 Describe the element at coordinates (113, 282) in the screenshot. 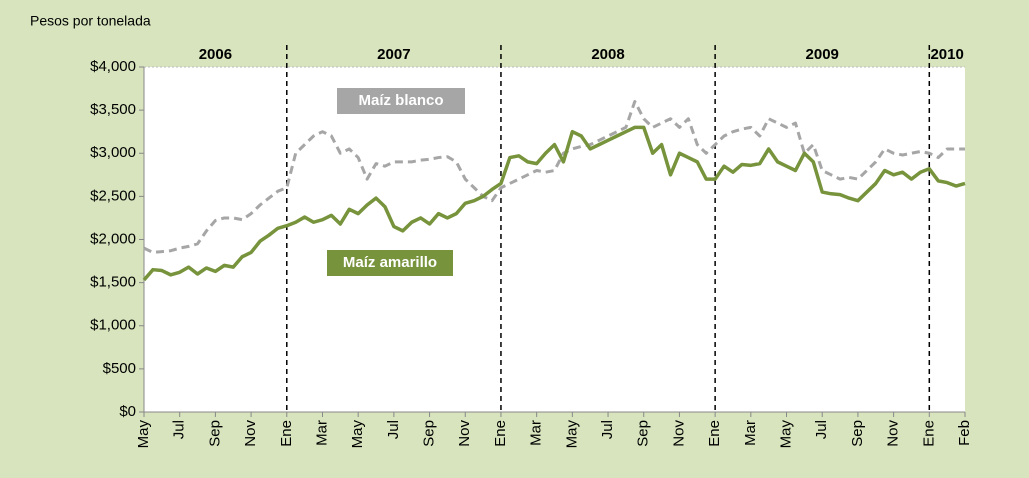

I see `y-tick-label: $1,500` at that location.